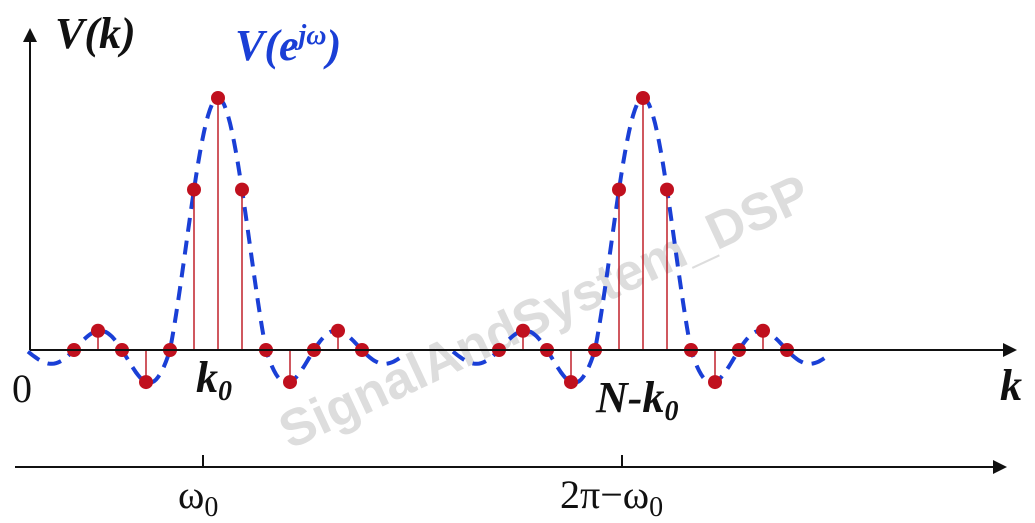 The height and width of the screenshot is (523, 1035). What do you see at coordinates (22, 388) in the screenshot?
I see `origin-label: 0` at bounding box center [22, 388].